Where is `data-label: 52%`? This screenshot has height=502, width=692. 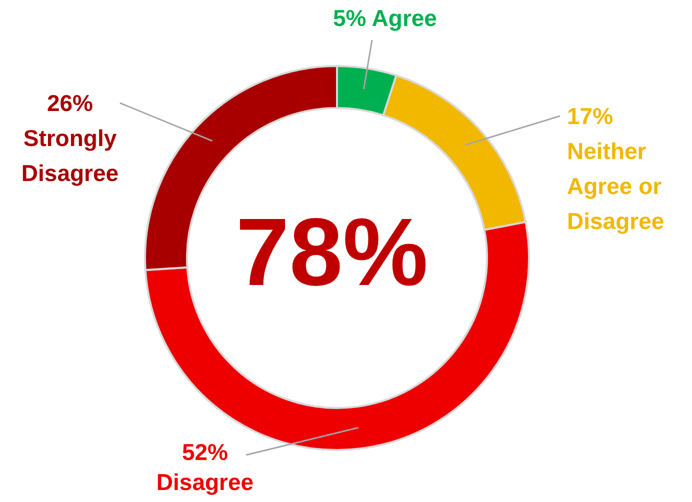
data-label: 52% is located at coordinates (205, 452).